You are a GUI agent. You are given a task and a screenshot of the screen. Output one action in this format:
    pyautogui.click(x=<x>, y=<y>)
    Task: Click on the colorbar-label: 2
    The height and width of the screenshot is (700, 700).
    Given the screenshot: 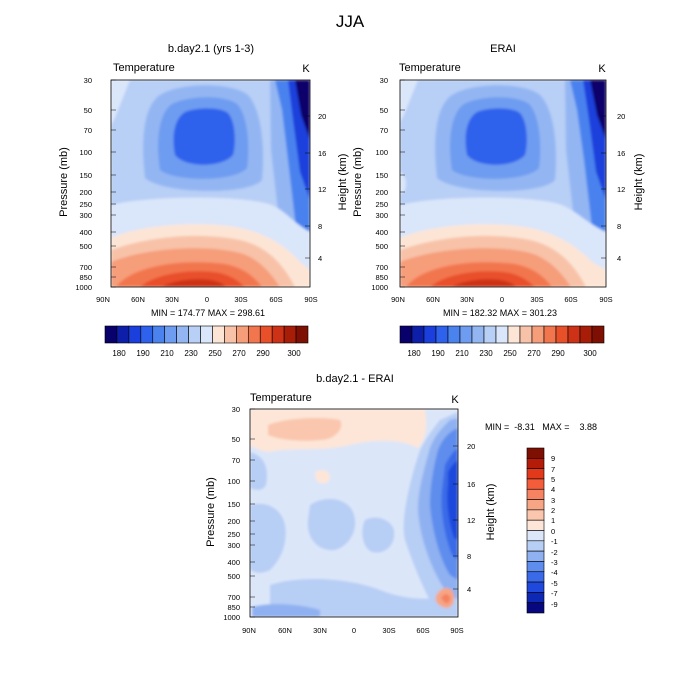 What is the action you would take?
    pyautogui.click(x=553, y=510)
    